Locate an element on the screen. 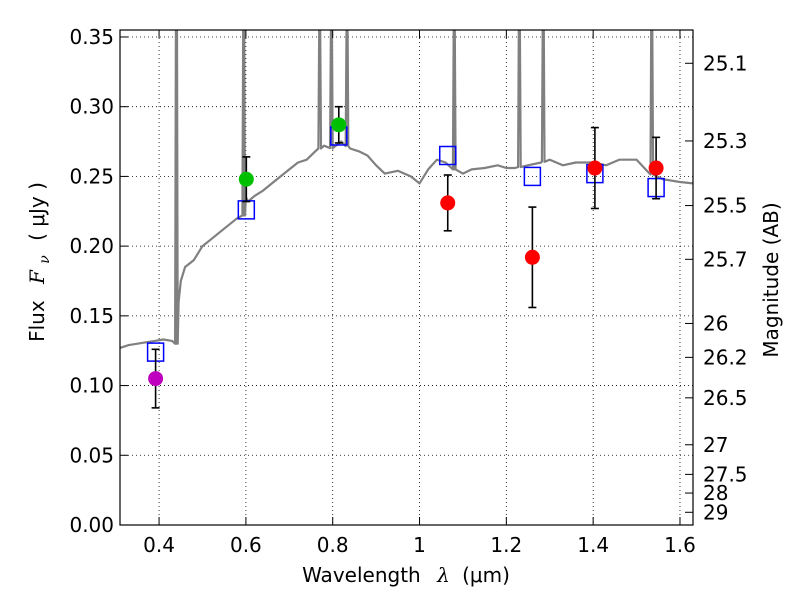  mag-tick-label: 27 is located at coordinates (715, 445).